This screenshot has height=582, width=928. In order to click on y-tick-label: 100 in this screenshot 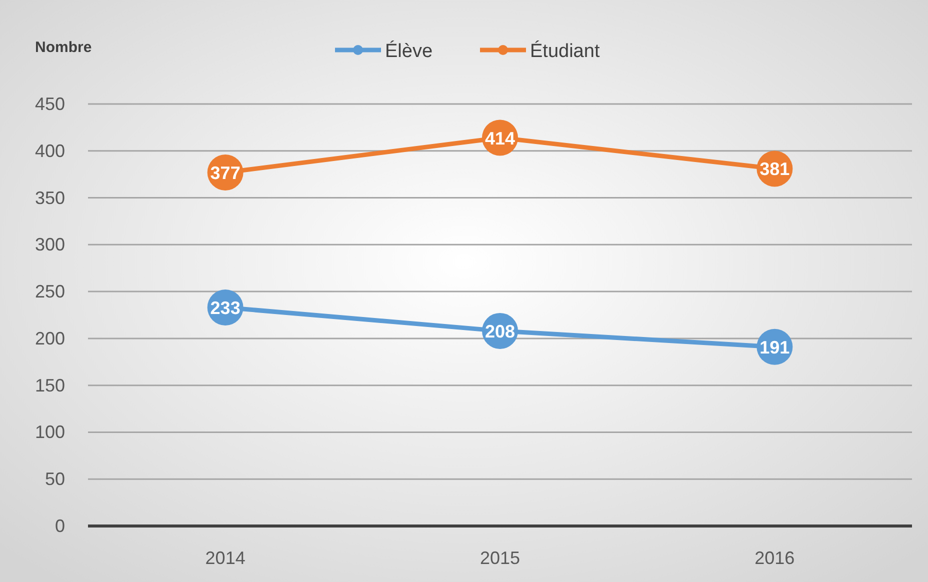, I will do `click(49, 432)`.